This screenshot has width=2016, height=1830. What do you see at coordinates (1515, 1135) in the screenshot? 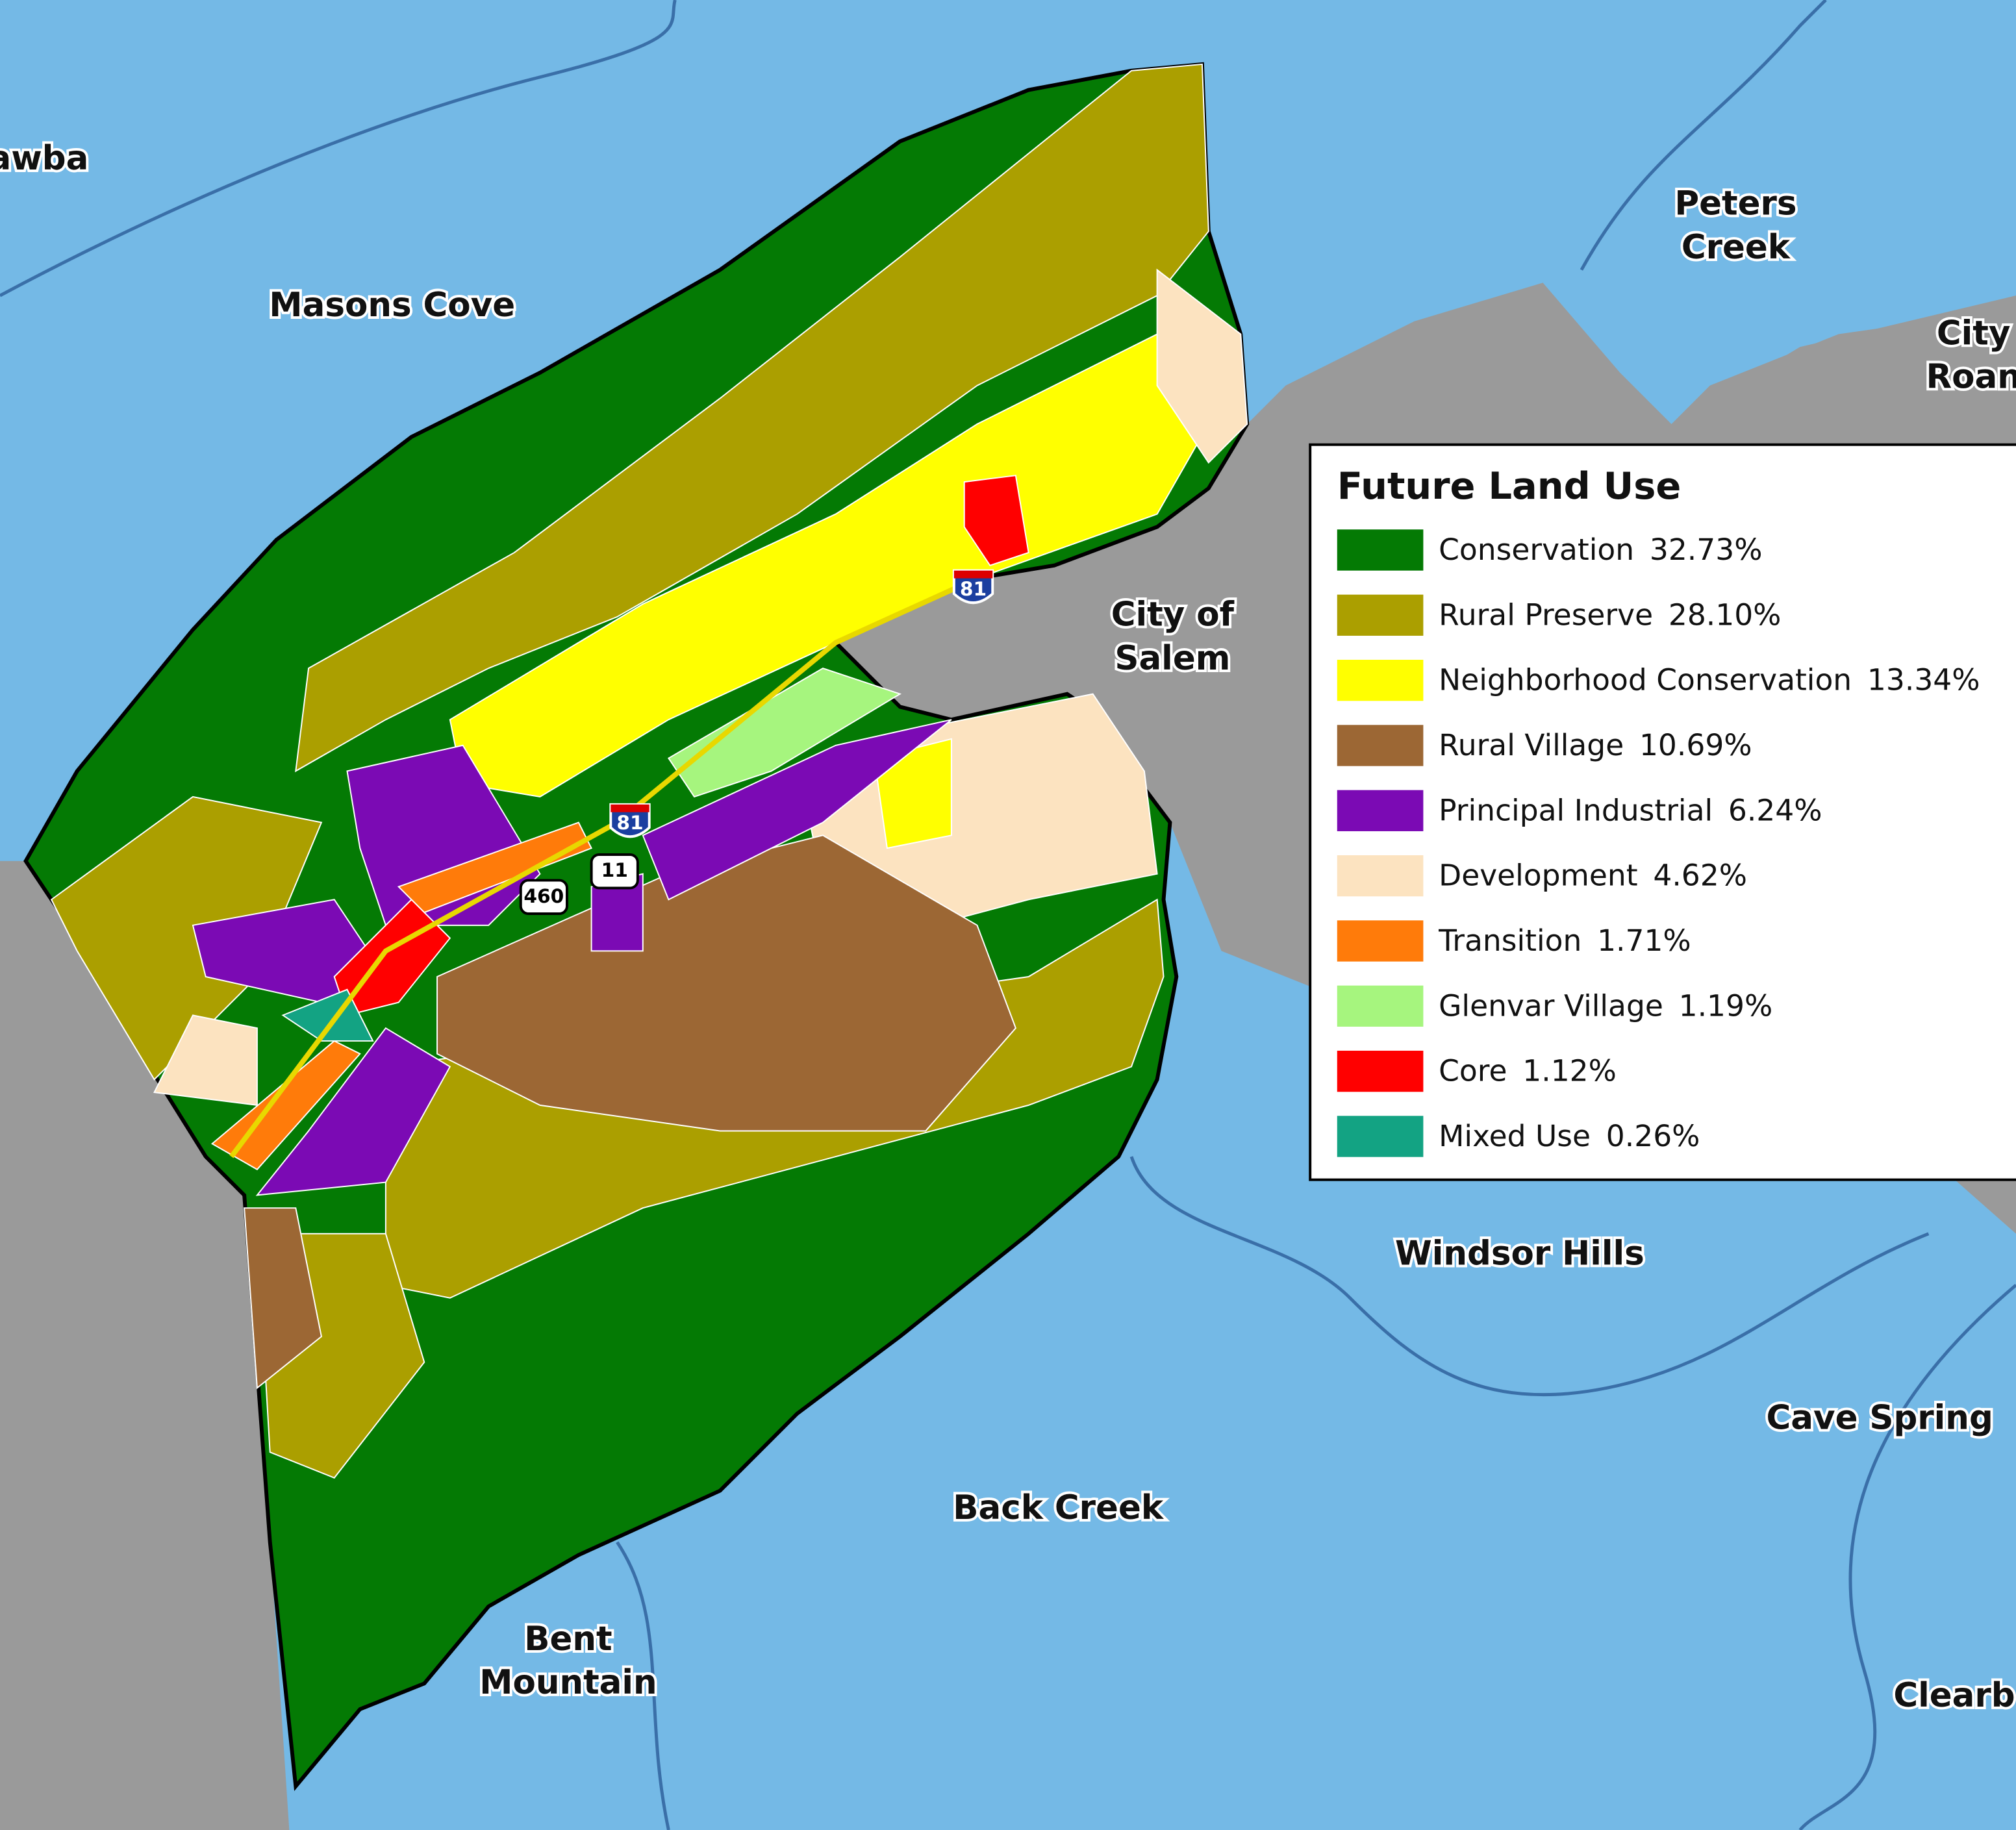
I see `legend-name: Mixed Use` at bounding box center [1515, 1135].